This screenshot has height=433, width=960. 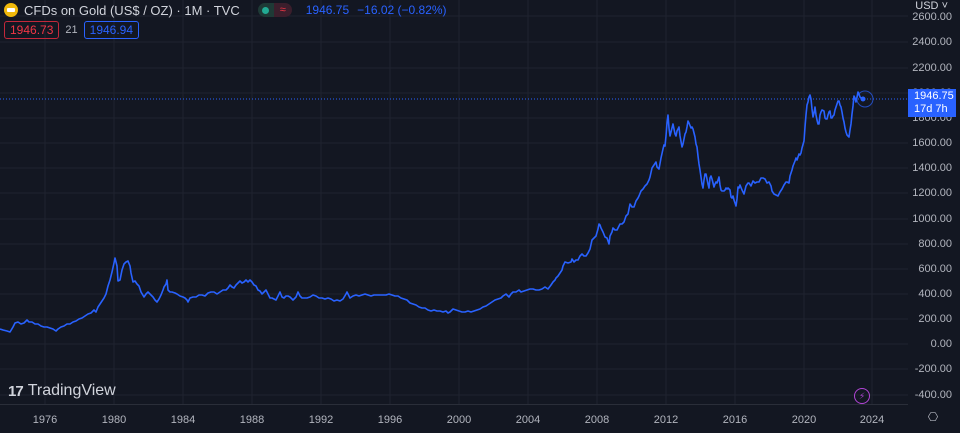 What do you see at coordinates (459, 420) in the screenshot?
I see `x-tick: 2000` at bounding box center [459, 420].